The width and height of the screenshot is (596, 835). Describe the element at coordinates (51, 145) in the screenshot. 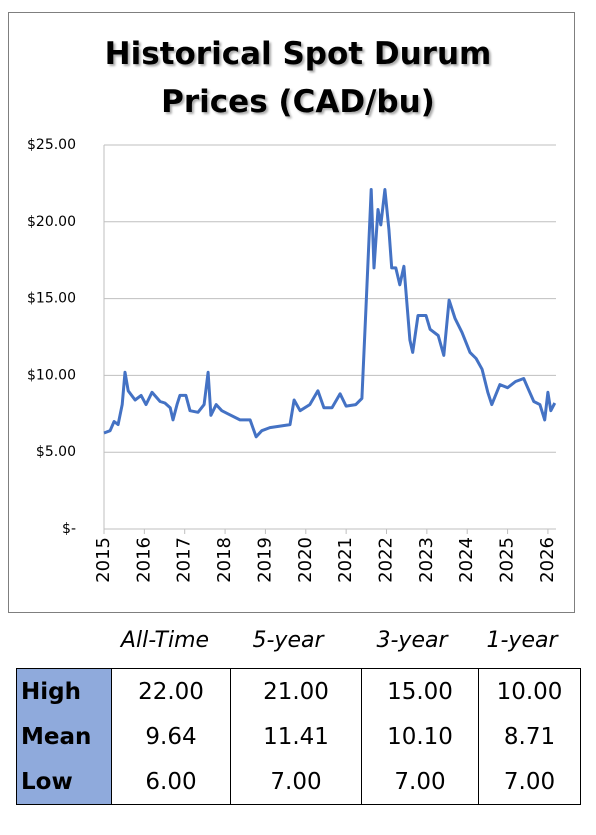

I see `y-tick-label: $25.00` at that location.